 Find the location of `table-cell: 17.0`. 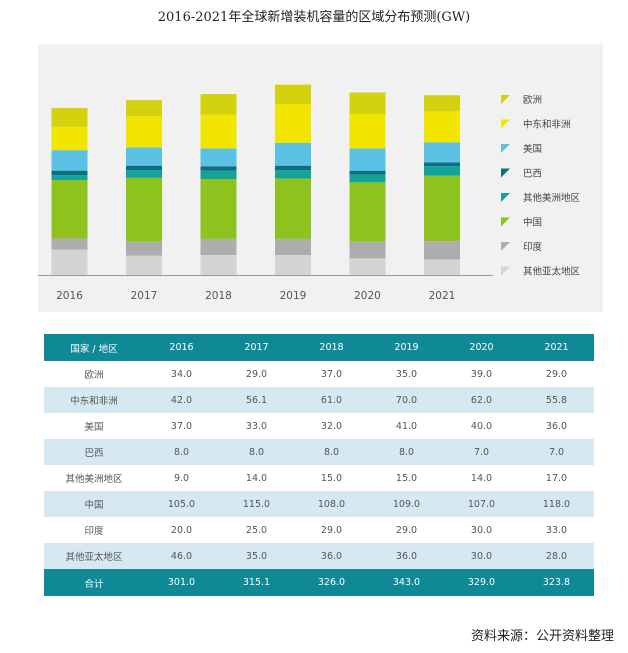

table-cell: 17.0 is located at coordinates (556, 478).